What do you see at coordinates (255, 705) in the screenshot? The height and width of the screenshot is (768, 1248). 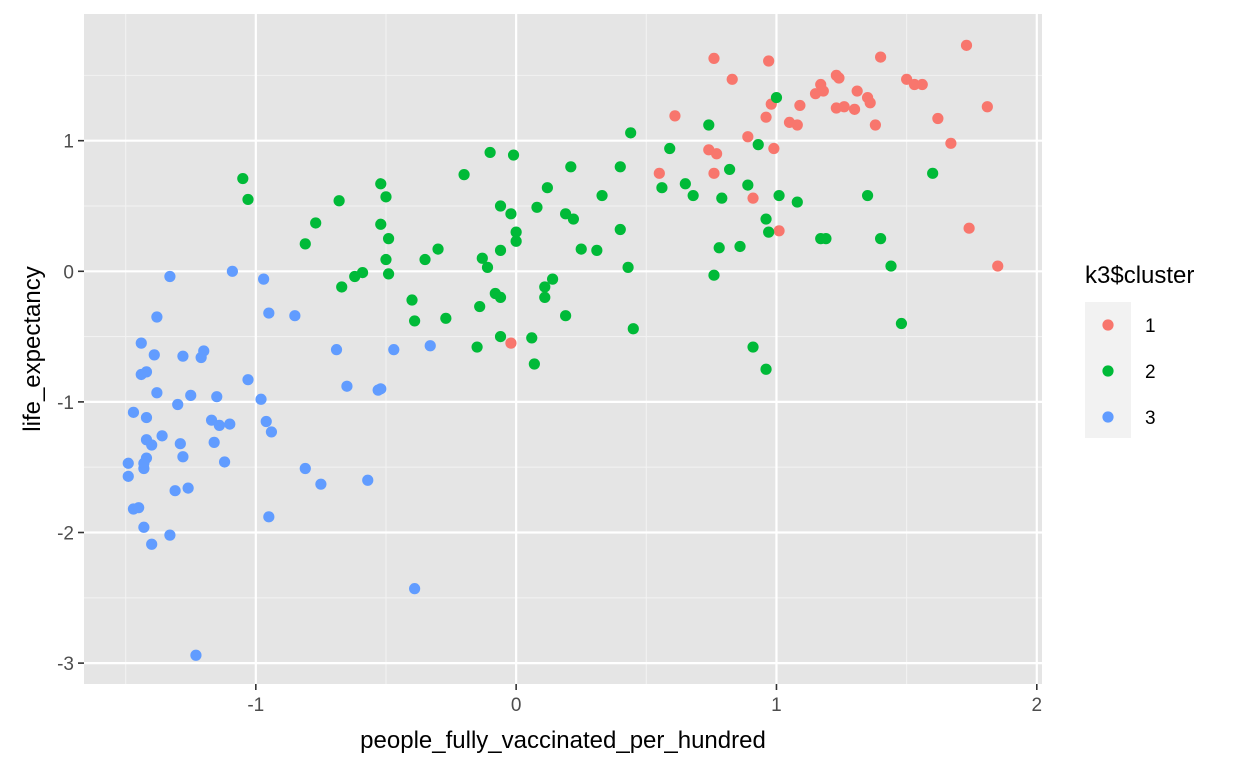 I see `x-tick-label: -1` at bounding box center [255, 705].